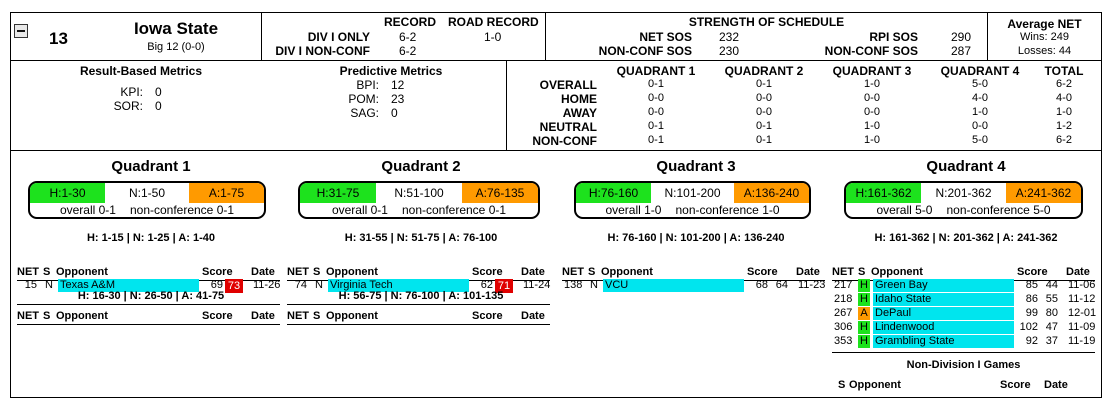 The height and width of the screenshot is (400, 1114). I want to click on team-name: Iowa State, so click(176, 28).